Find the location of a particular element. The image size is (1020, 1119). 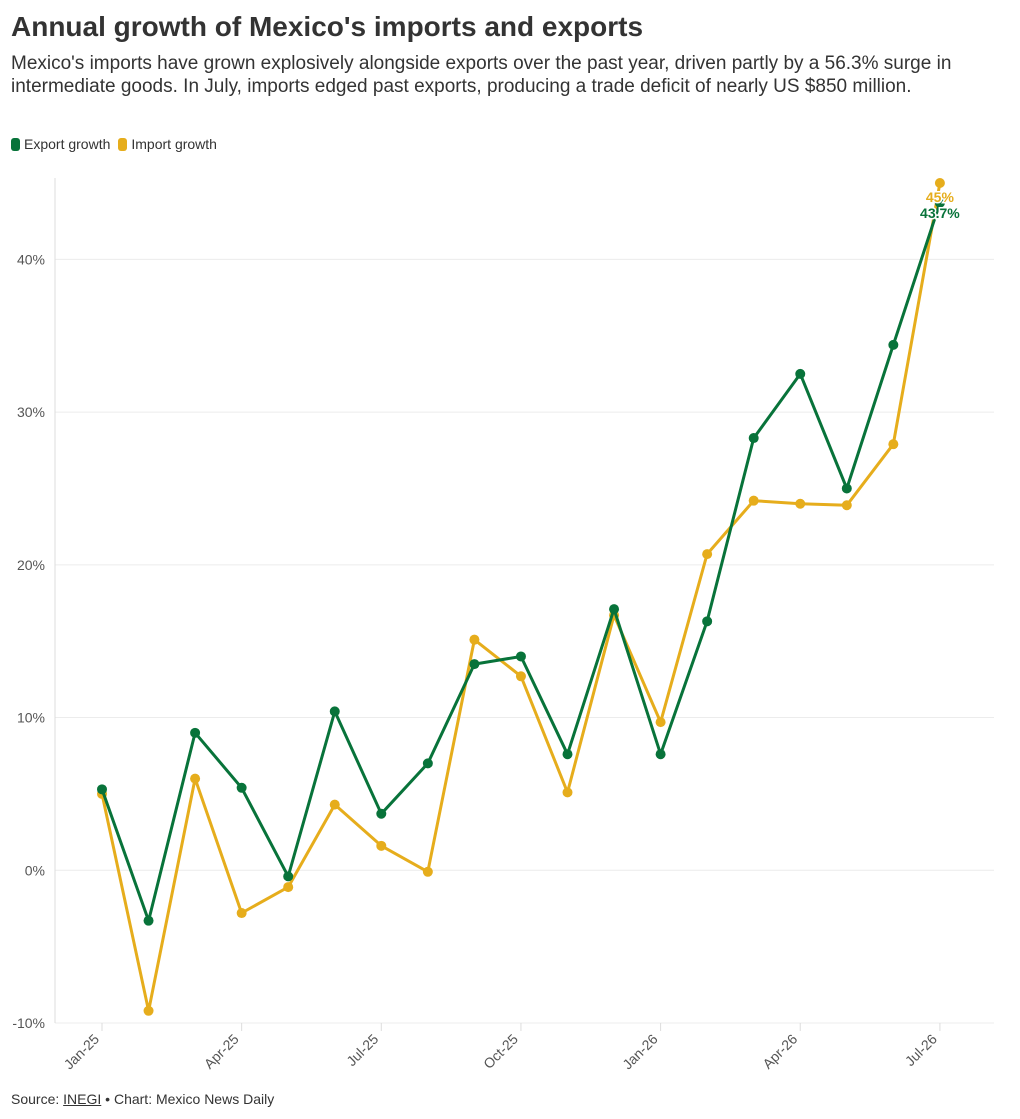

chart-credit: Chart: Mexico News Daily is located at coordinates (194, 1099).